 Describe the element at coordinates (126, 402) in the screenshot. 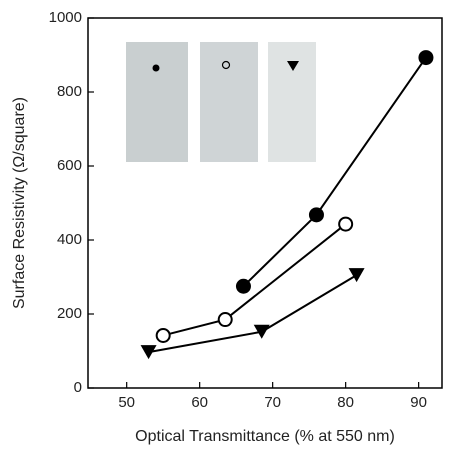

I see `x-tick-label: 50` at that location.